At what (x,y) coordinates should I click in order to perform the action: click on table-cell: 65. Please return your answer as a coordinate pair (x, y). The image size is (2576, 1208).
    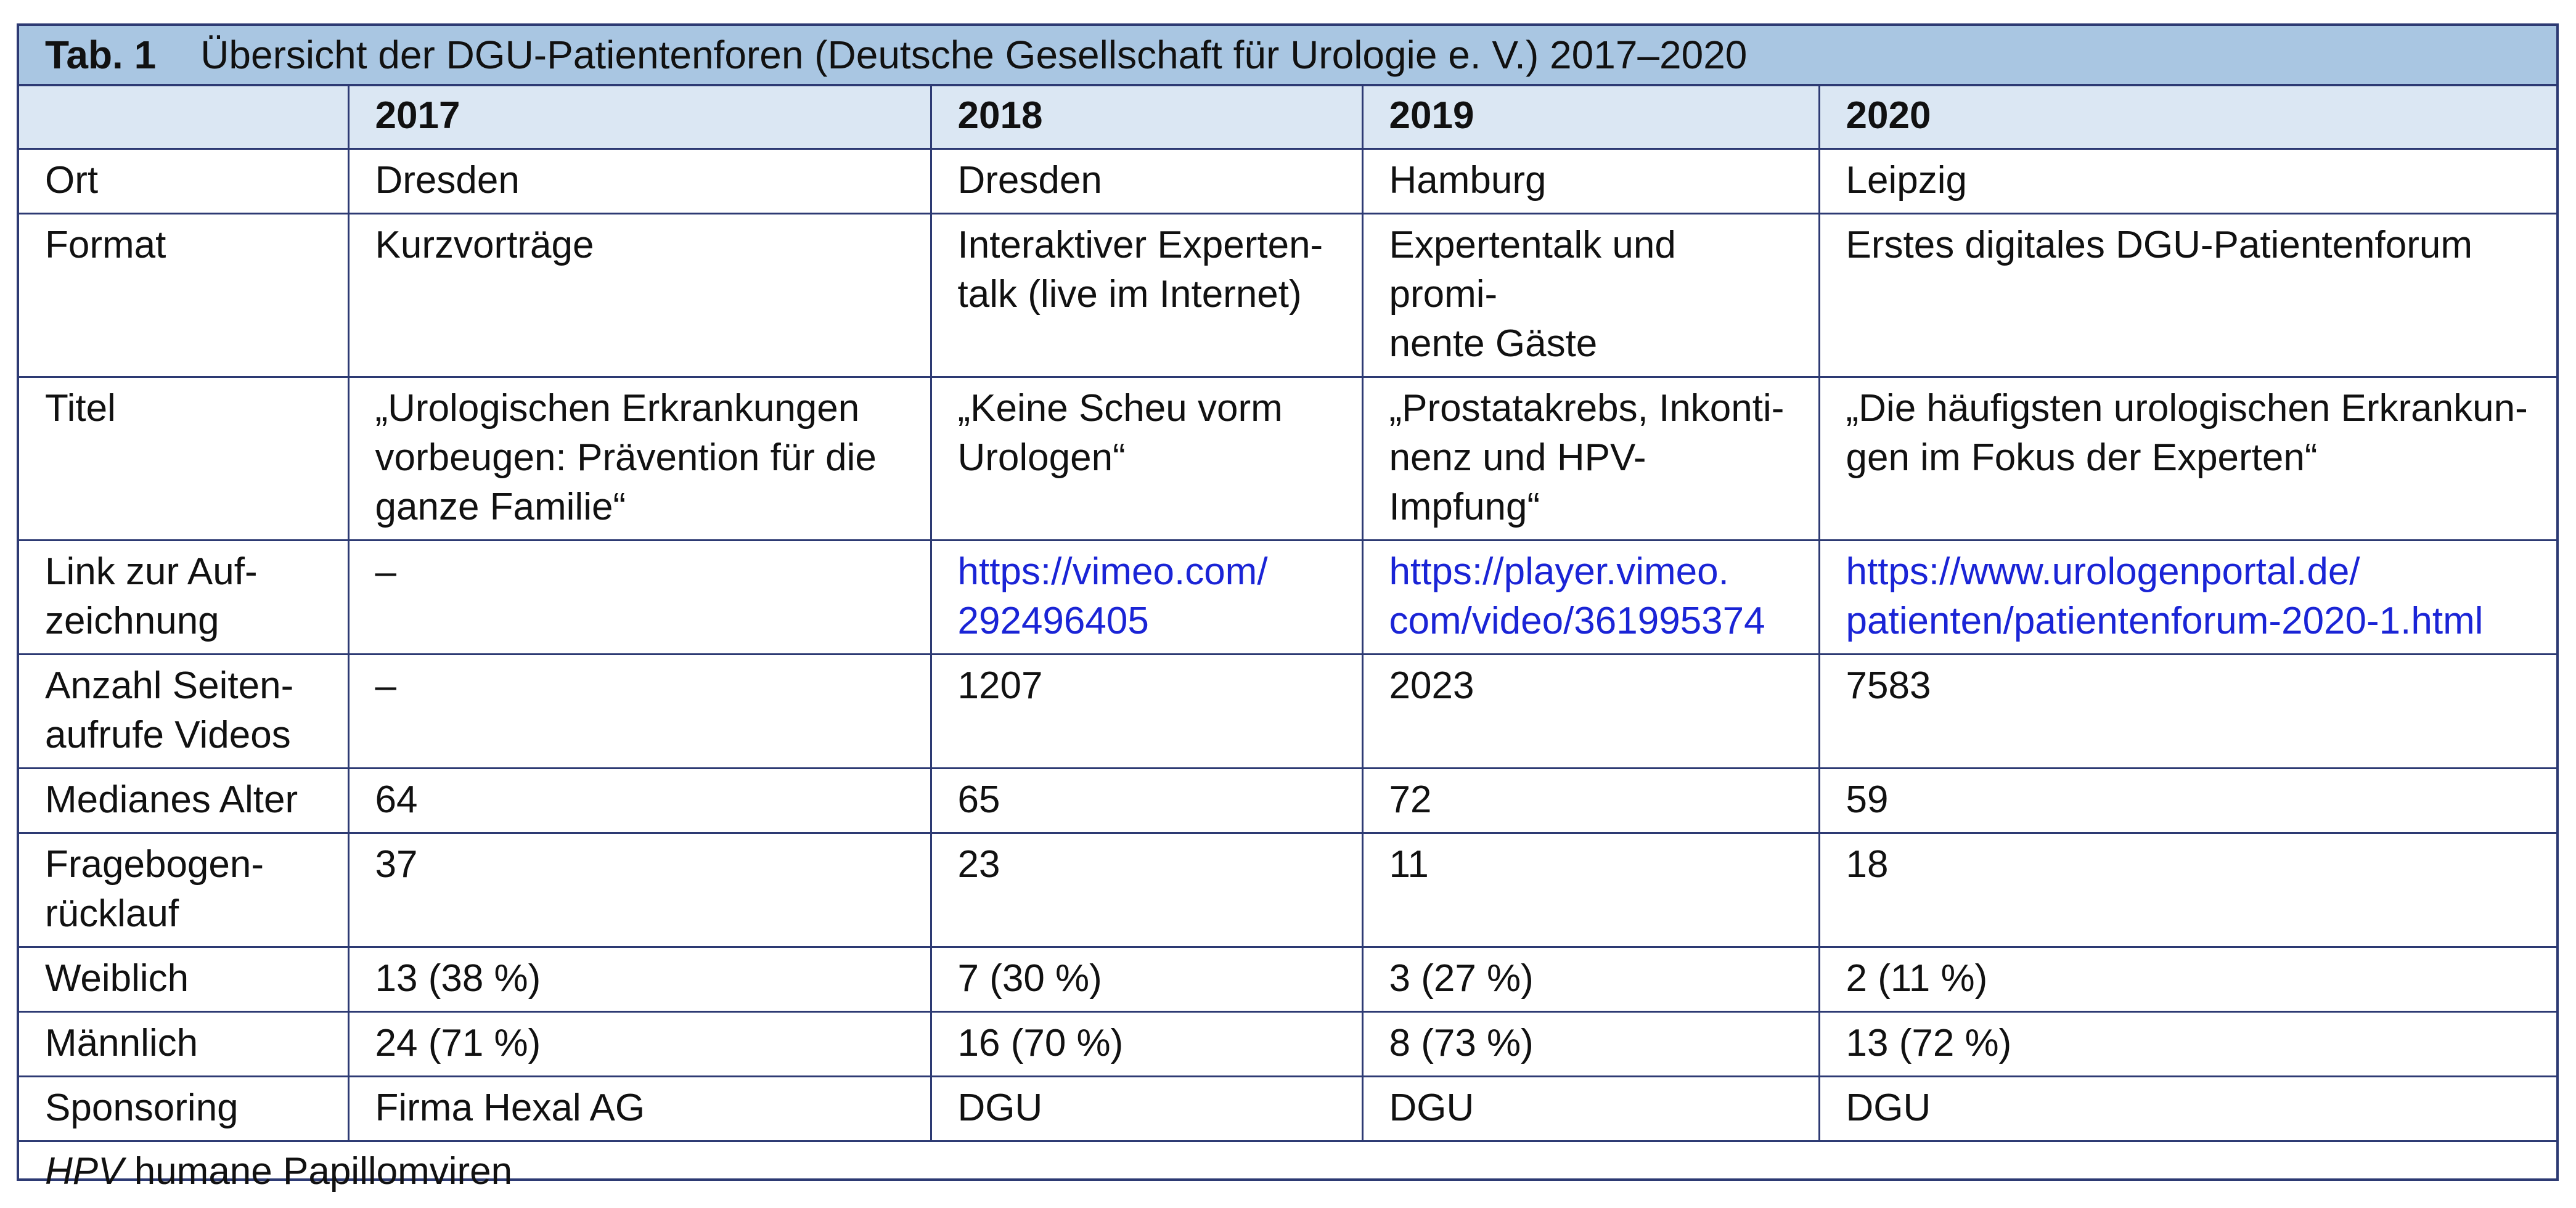
    Looking at the image, I should click on (1147, 800).